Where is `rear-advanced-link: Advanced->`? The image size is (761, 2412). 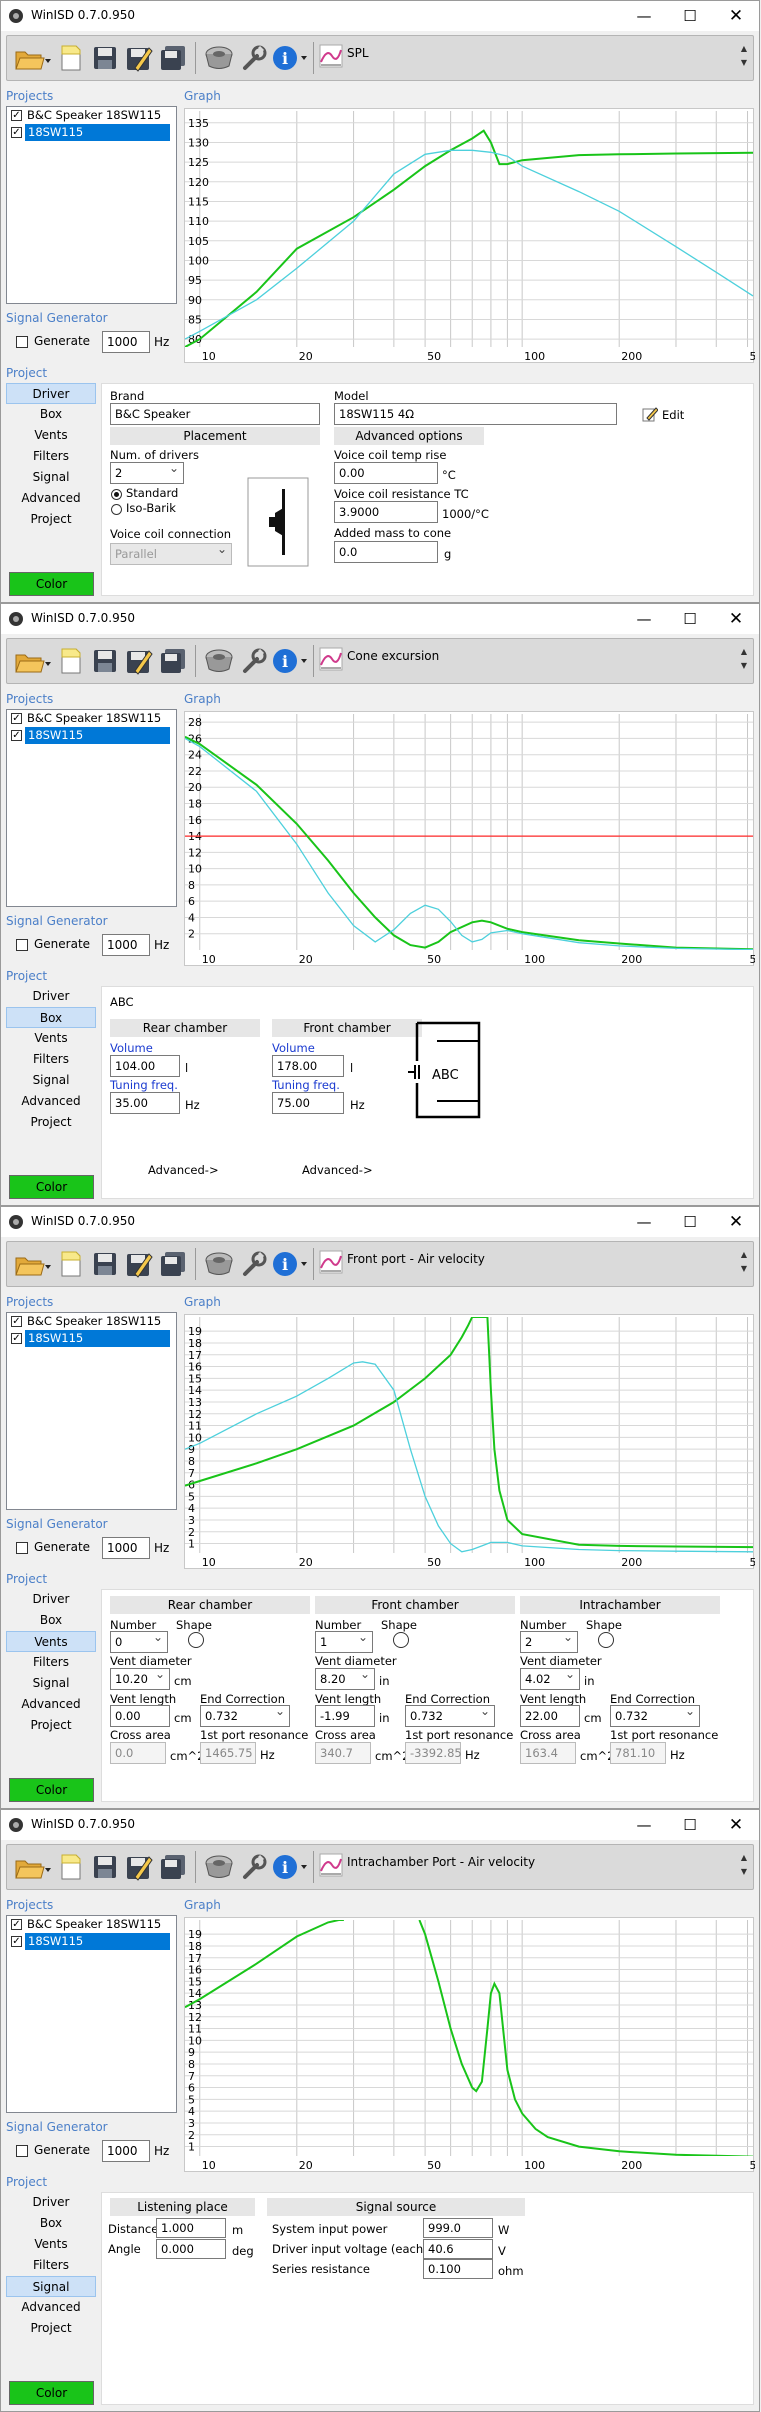 rear-advanced-link: Advanced-> is located at coordinates (183, 1170).